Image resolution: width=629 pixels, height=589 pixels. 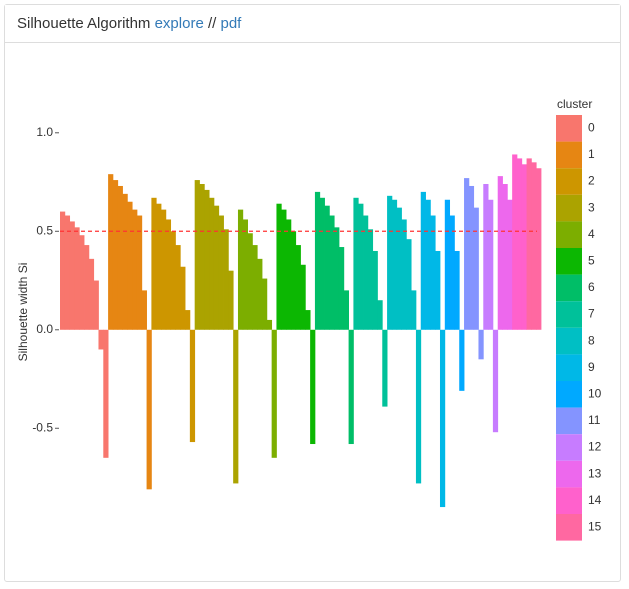 What do you see at coordinates (179, 23) in the screenshot?
I see `explore-link: explore` at bounding box center [179, 23].